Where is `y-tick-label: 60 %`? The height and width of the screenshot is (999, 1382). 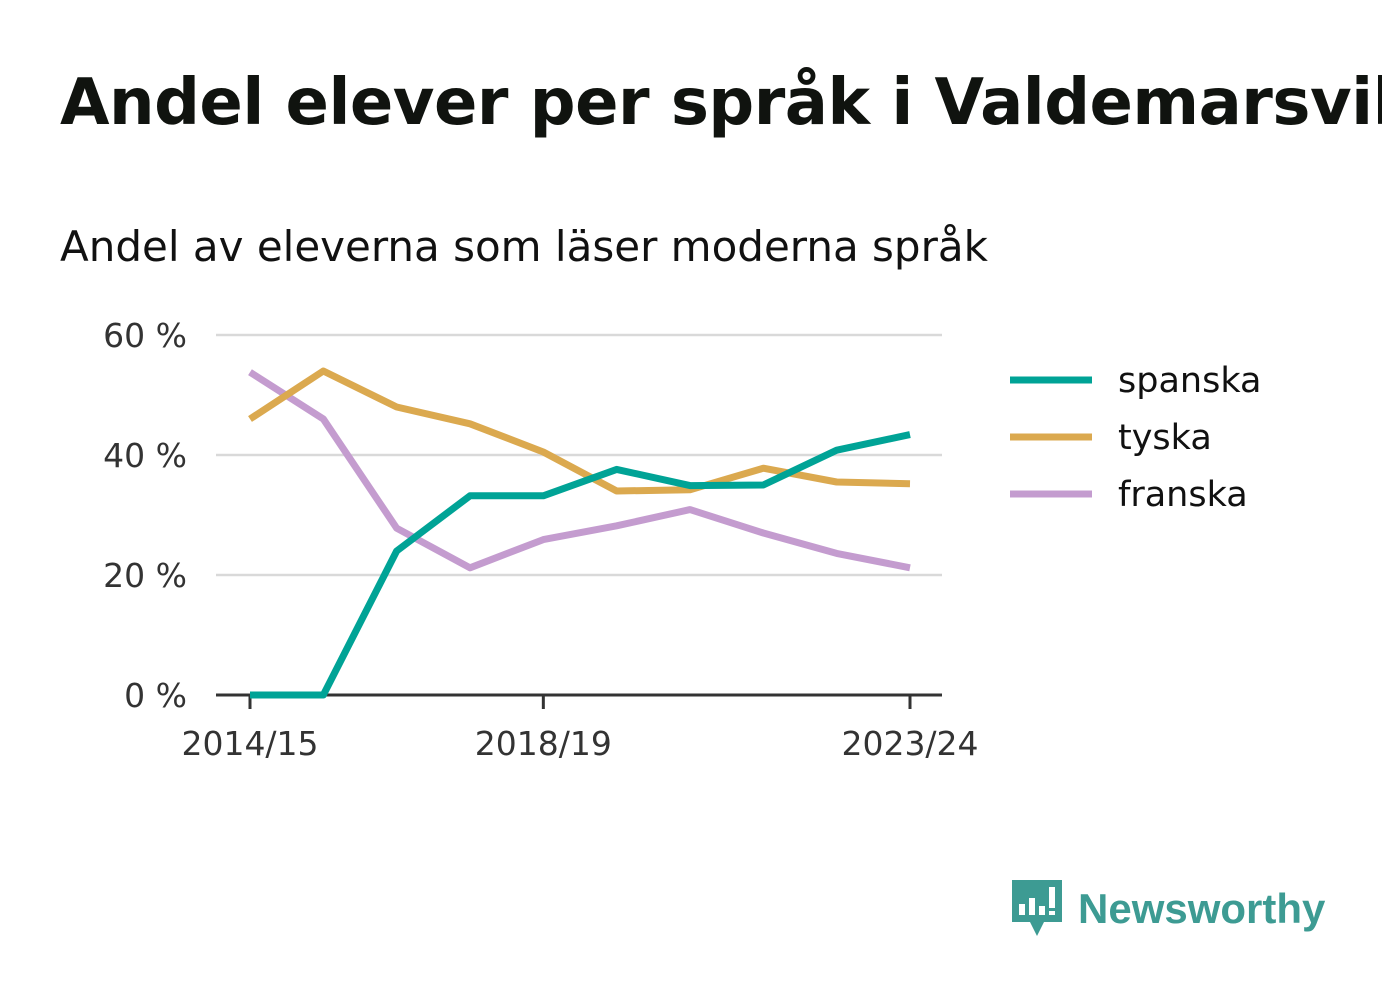
y-tick-label: 60 % is located at coordinates (145, 335).